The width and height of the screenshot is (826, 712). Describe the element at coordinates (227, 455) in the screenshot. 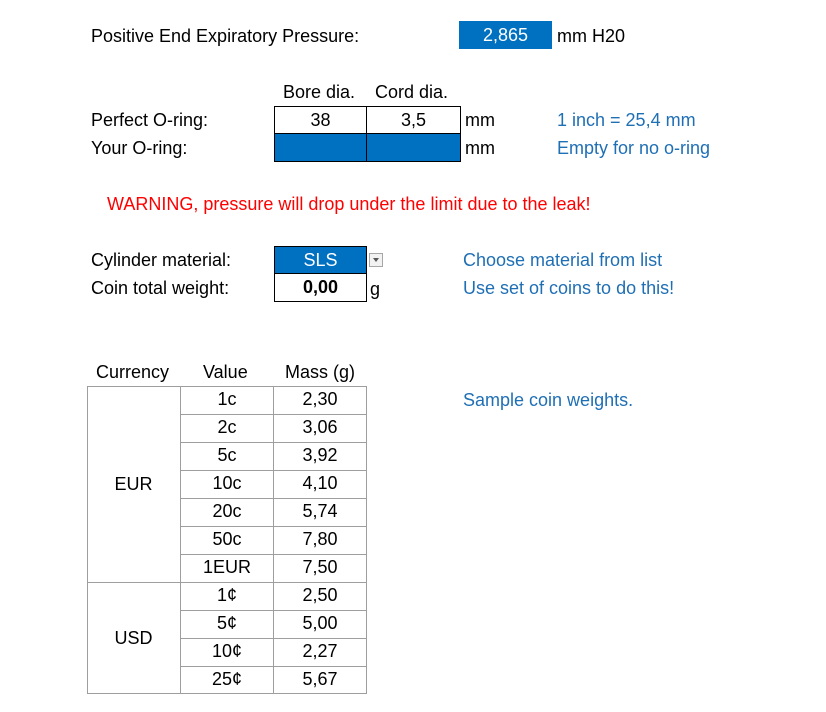

I see `coin-value-cell: 5c` at that location.